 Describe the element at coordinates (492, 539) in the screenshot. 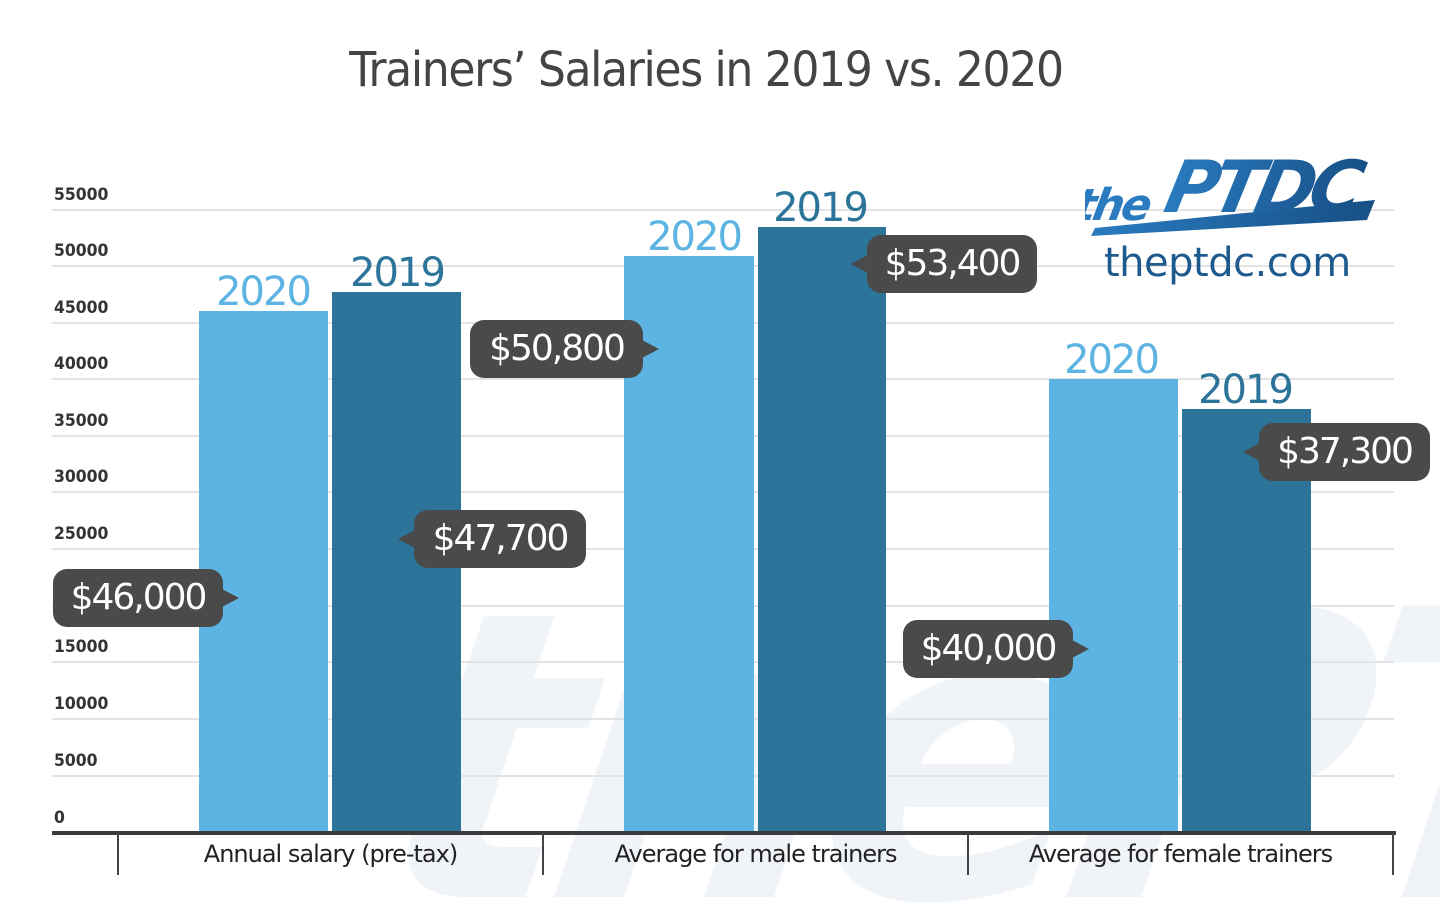

I see `value-callout: $47,700` at that location.